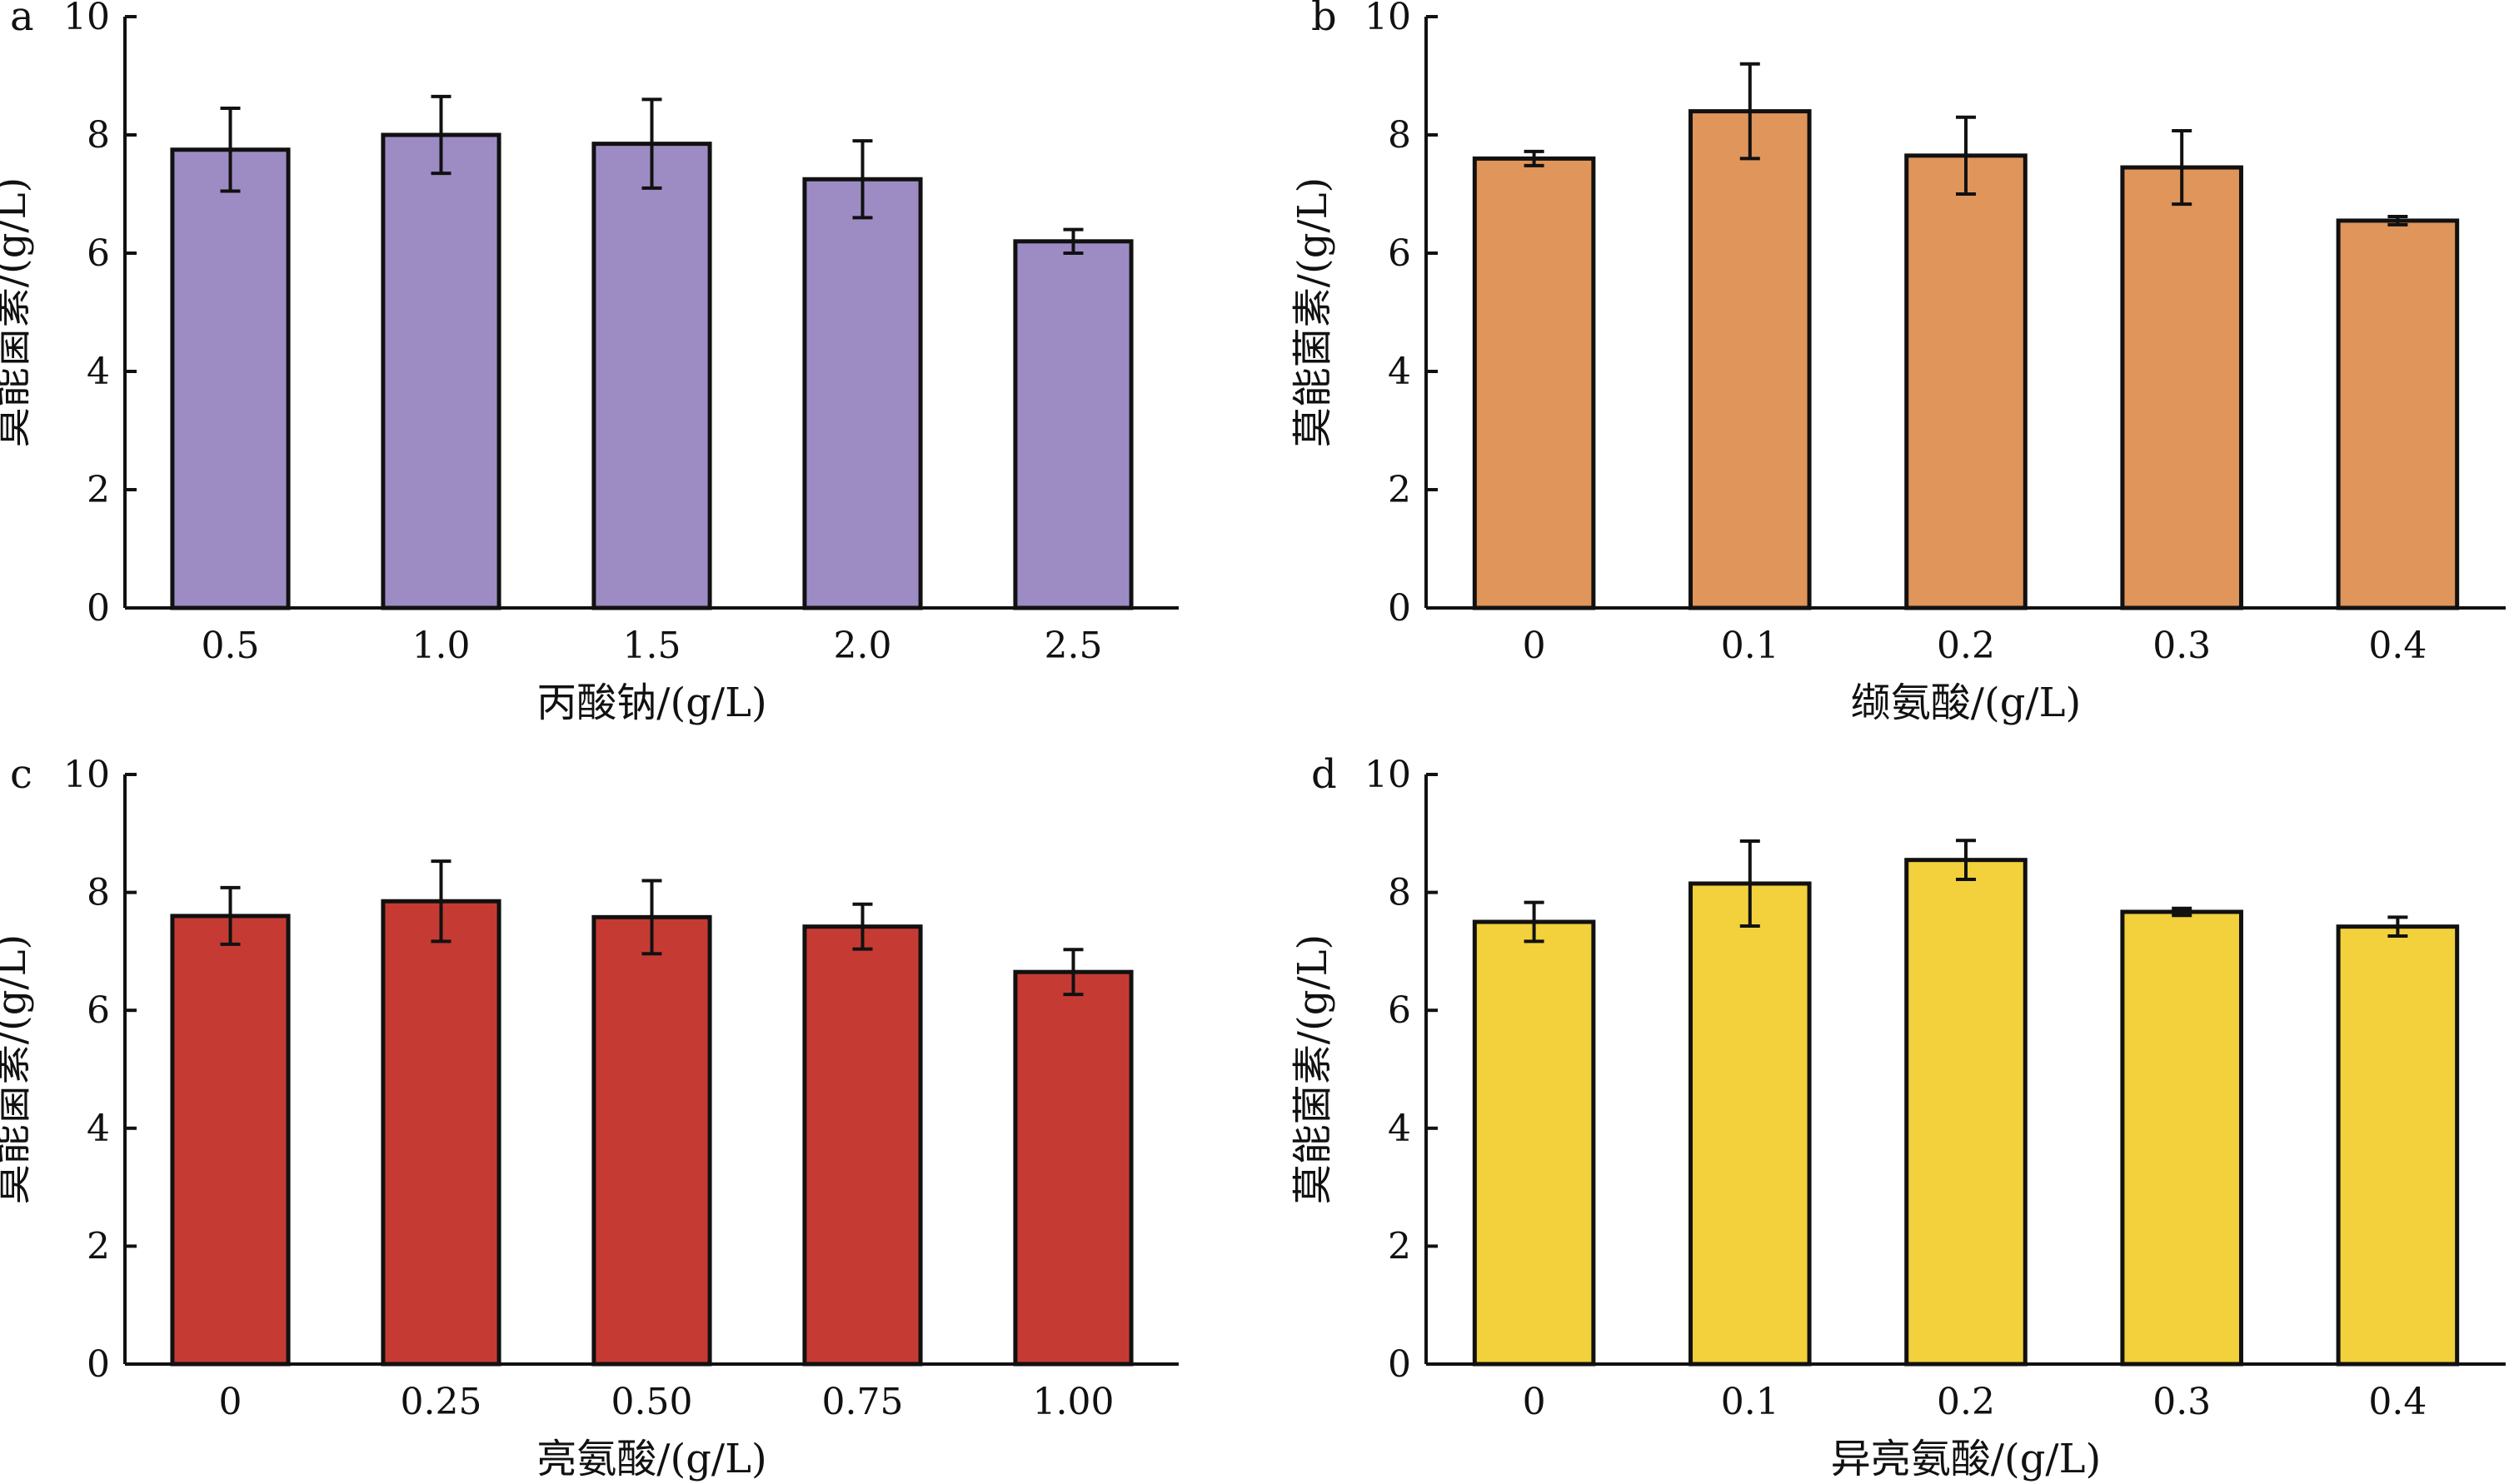  What do you see at coordinates (21, 774) in the screenshot?
I see `panel-letter: c` at bounding box center [21, 774].